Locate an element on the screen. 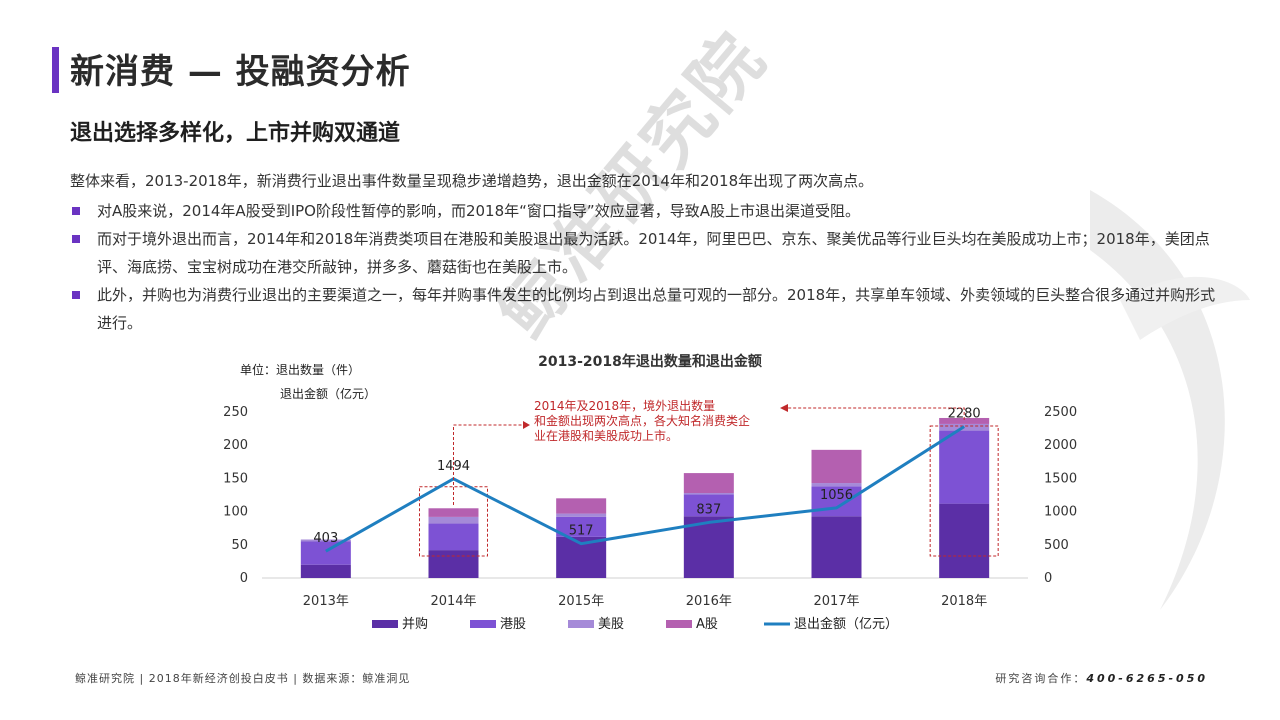  legend-label: 美股 is located at coordinates (611, 624).